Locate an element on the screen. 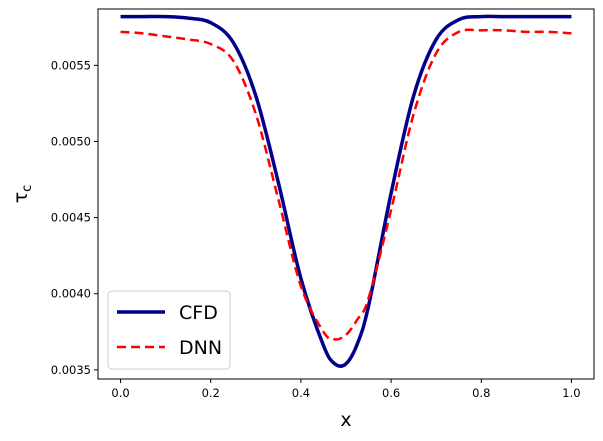  legend: CFD DNN is located at coordinates (169, 330).